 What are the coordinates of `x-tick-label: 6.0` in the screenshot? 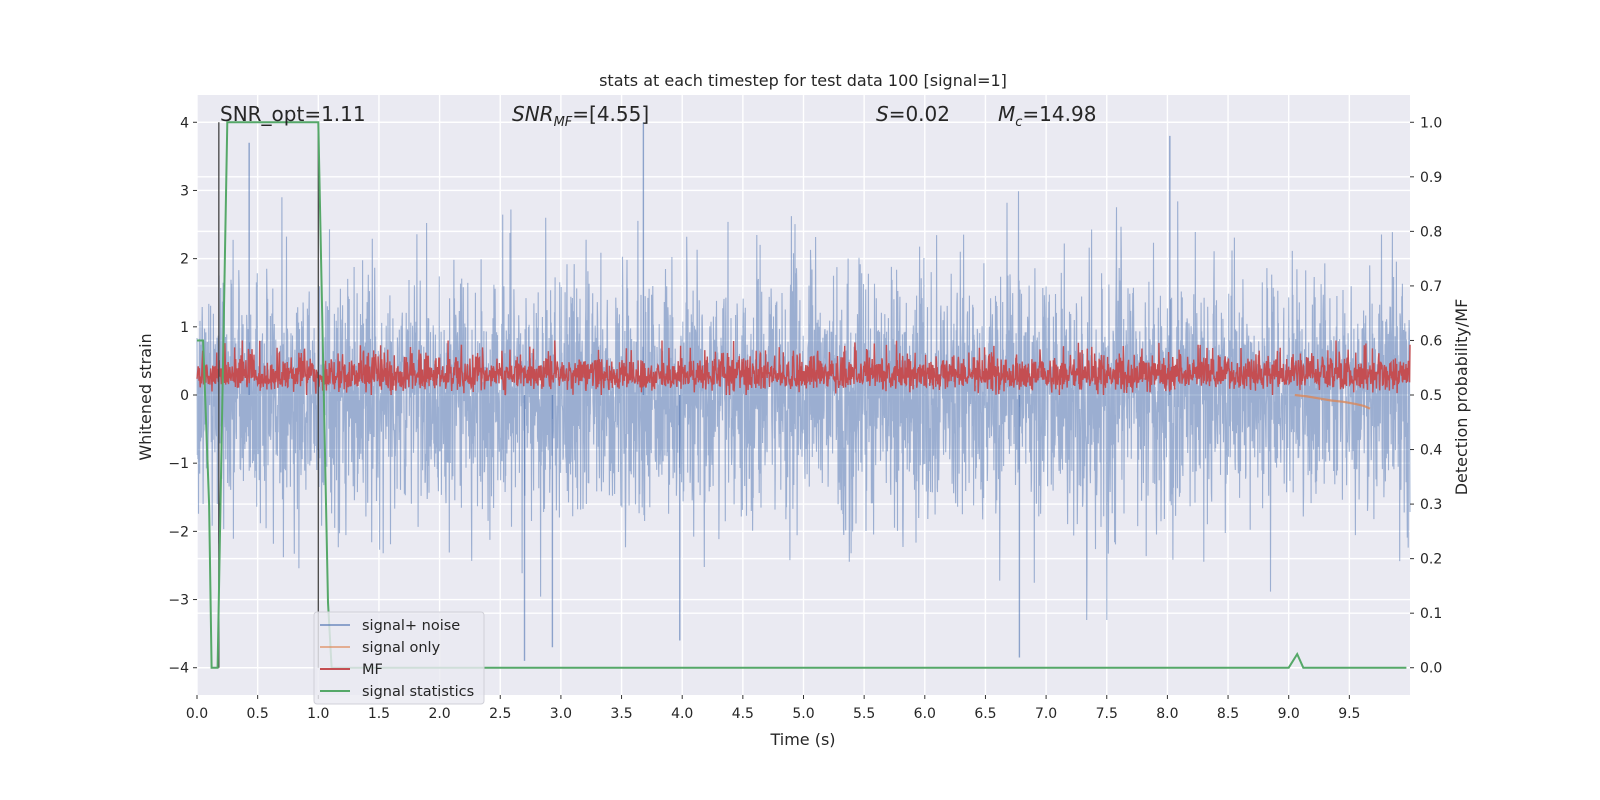 It's located at (925, 714).